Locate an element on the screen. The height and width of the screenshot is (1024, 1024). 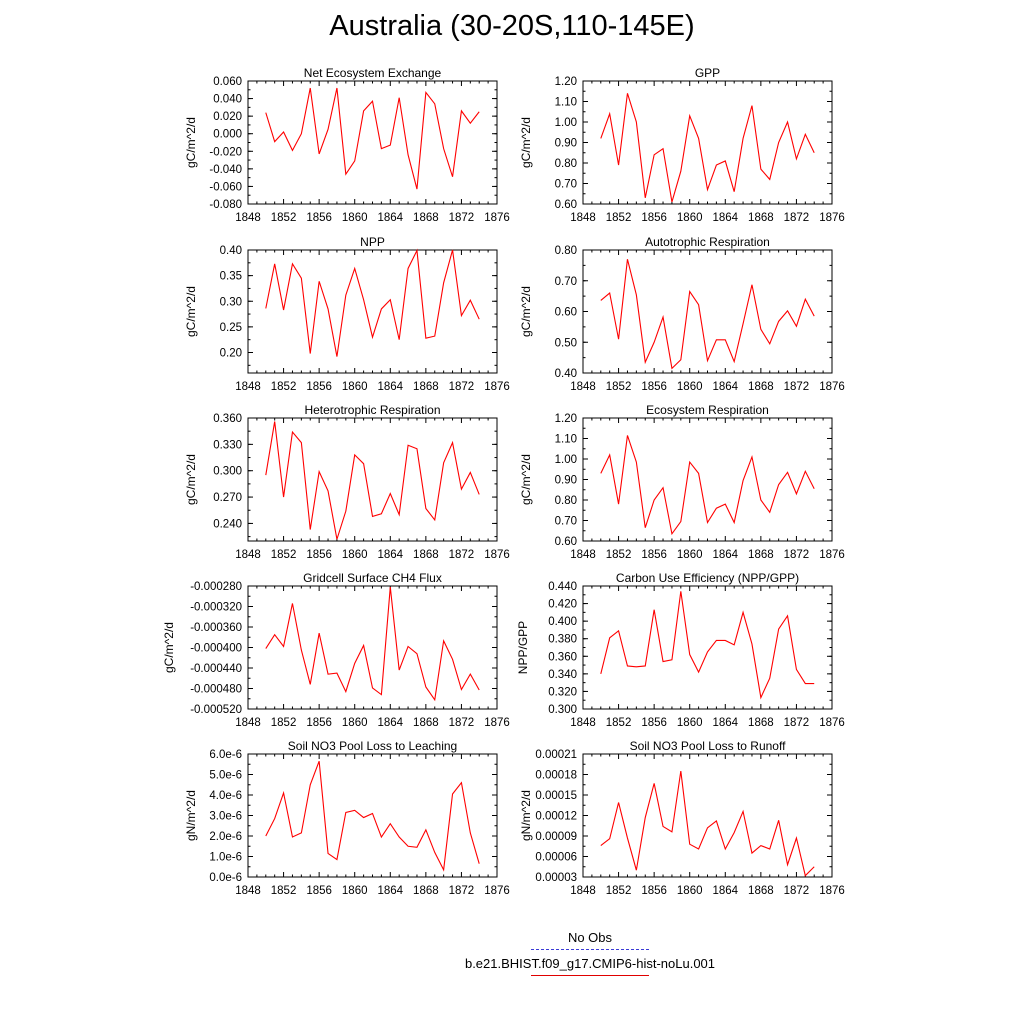
panel-4-ytick-label: 0.40 is located at coordinates (566, 374).